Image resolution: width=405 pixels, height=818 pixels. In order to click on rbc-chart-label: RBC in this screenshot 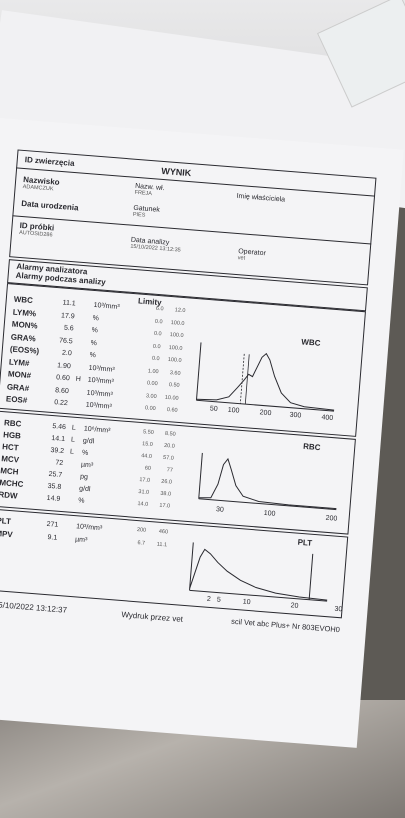, I will do `click(311, 447)`.